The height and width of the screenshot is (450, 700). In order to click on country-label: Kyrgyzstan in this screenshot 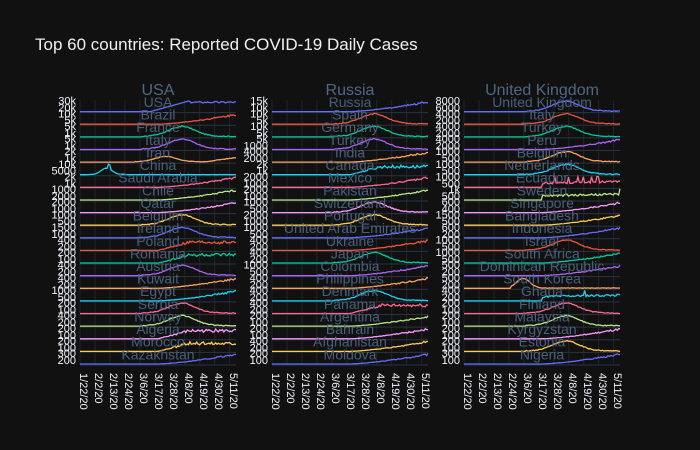, I will do `click(541, 329)`.